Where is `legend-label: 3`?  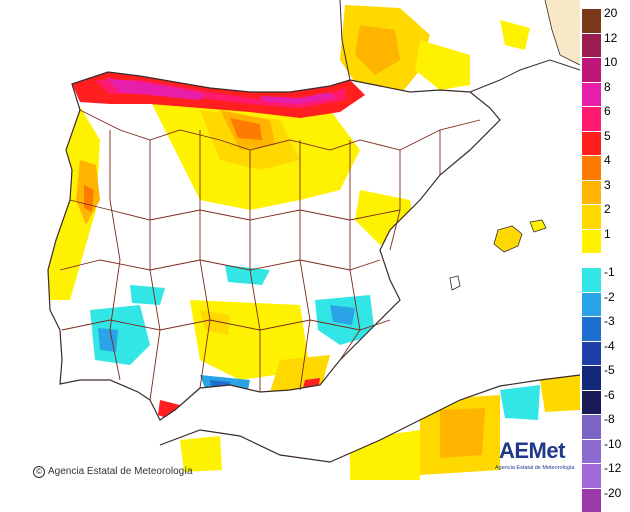 legend-label: 3 is located at coordinates (607, 185).